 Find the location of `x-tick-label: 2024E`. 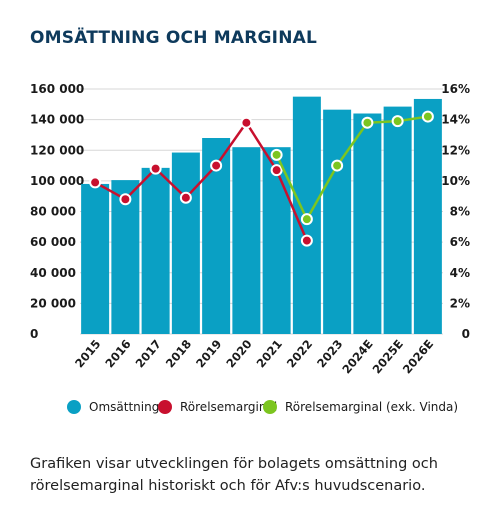

x-tick-label: 2024E is located at coordinates (357, 357).